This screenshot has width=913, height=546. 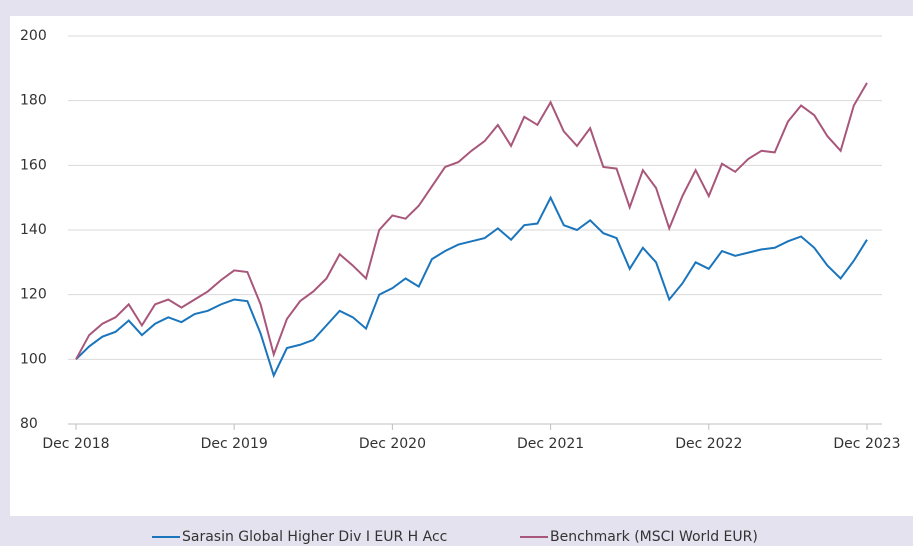 What do you see at coordinates (550, 444) in the screenshot?
I see `x-tick-label: Dec 2021` at bounding box center [550, 444].